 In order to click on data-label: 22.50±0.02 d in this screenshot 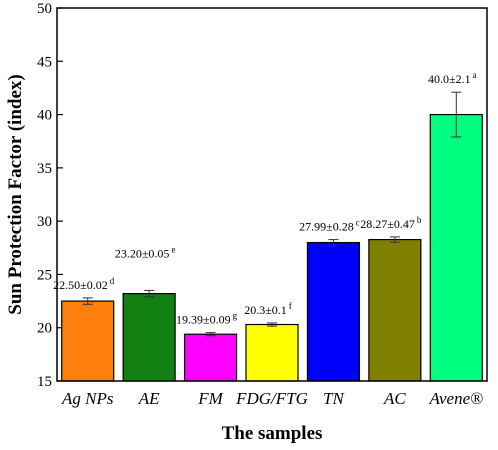, I will do `click(84, 284)`.